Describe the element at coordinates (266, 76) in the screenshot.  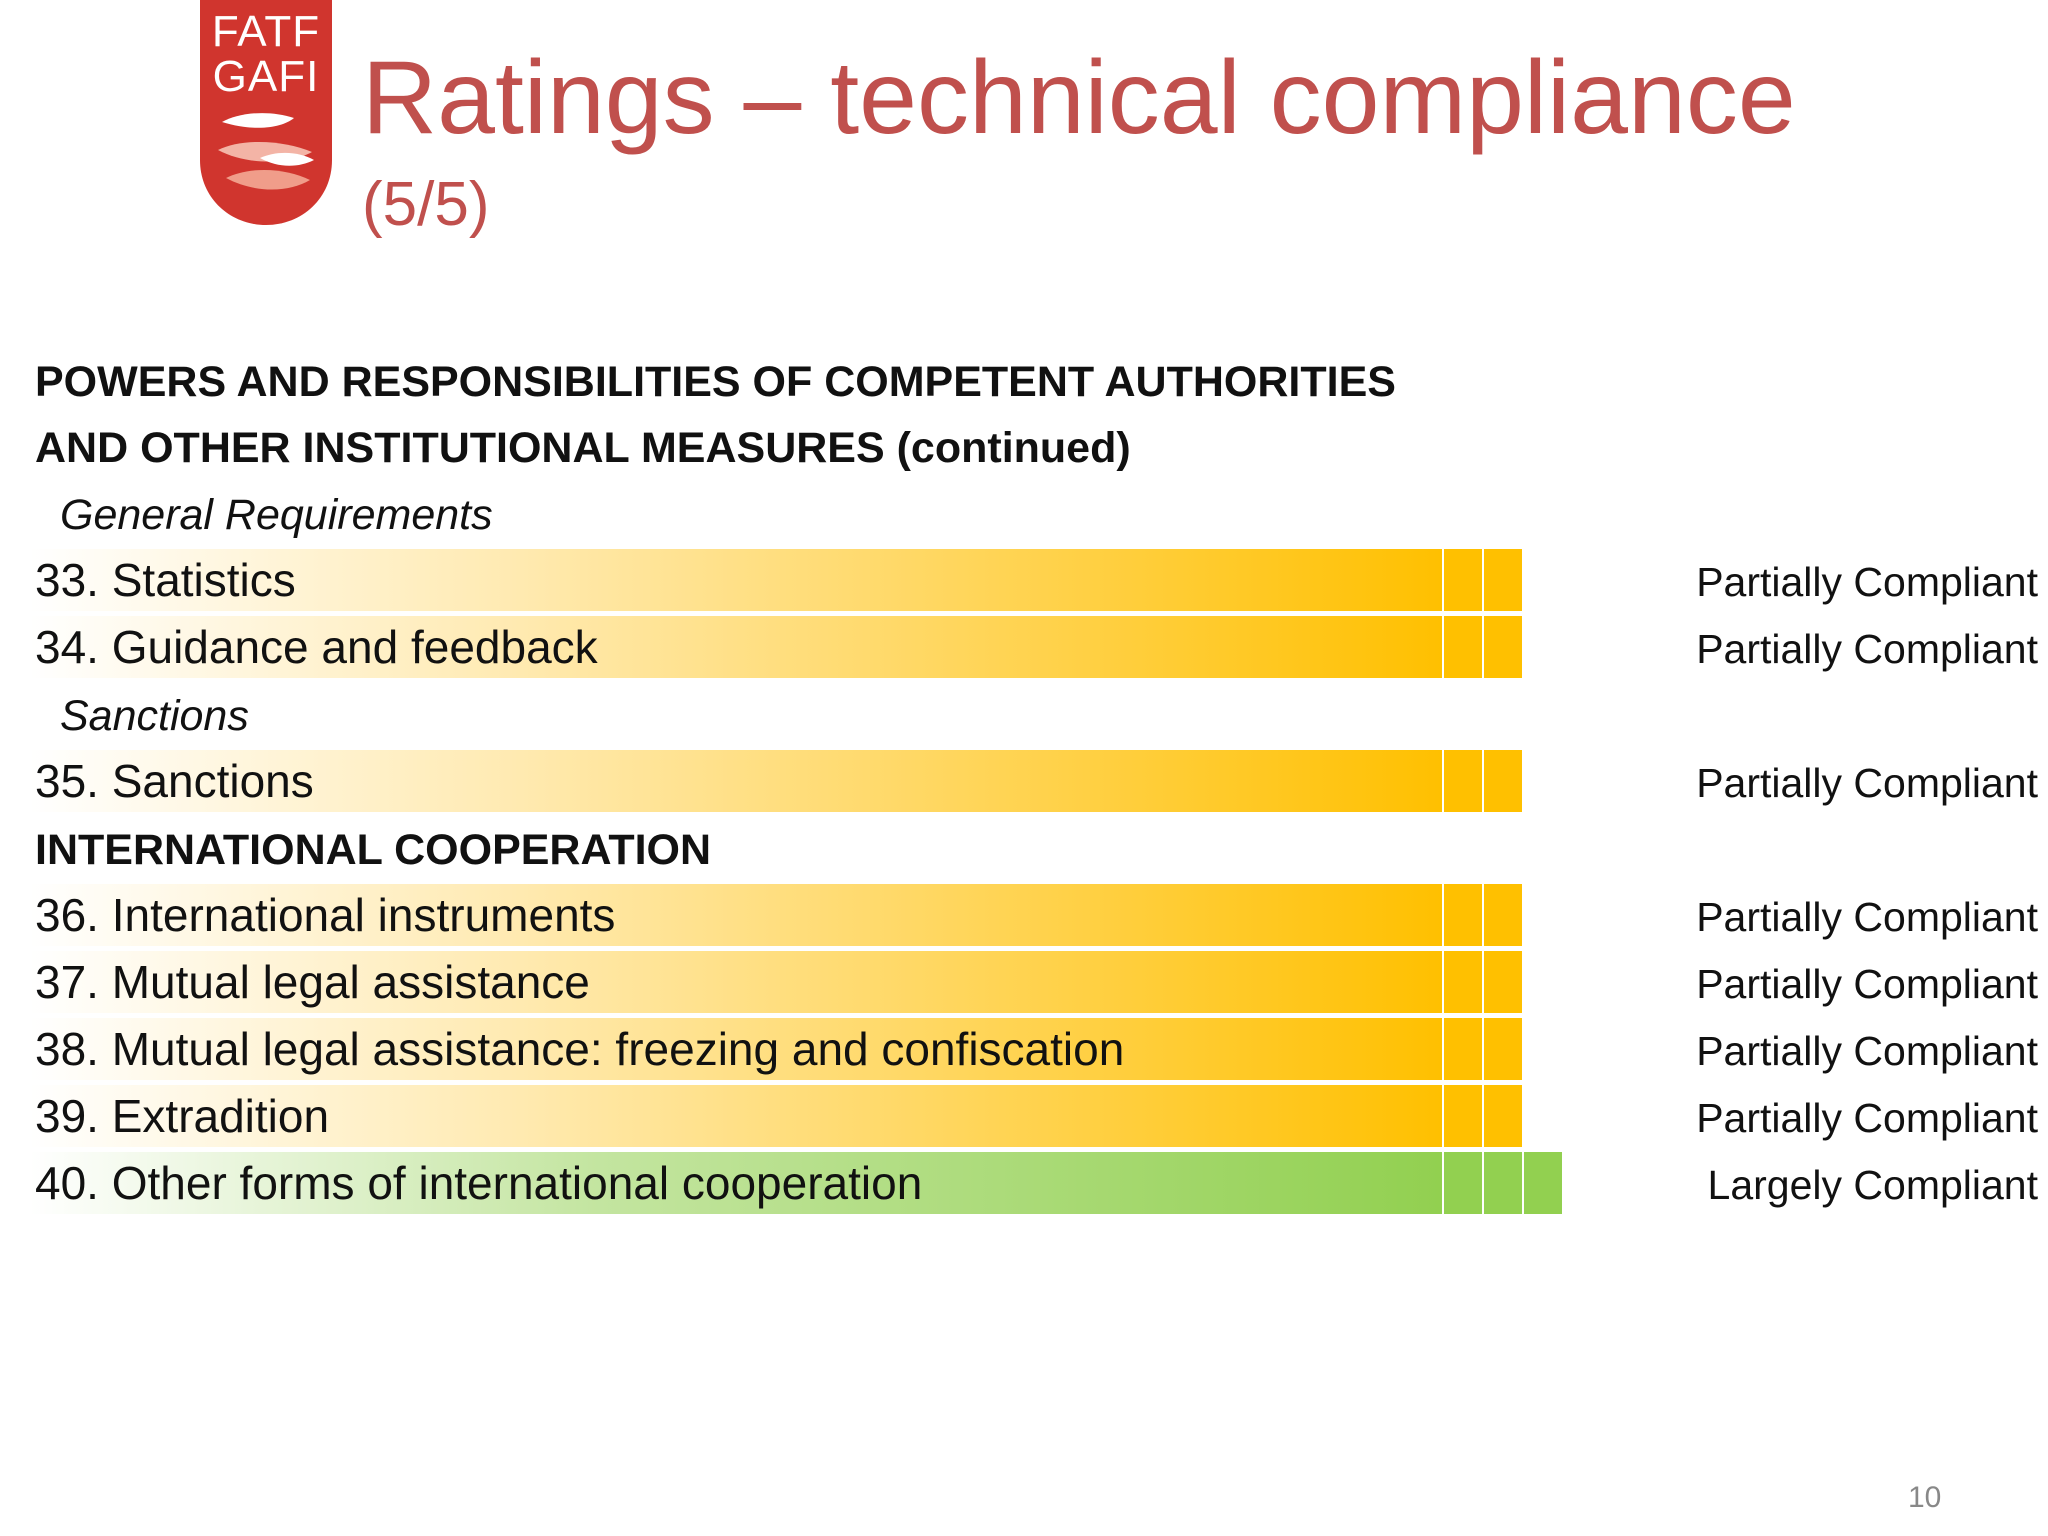
I see `logo-text-gafi: GAFI` at that location.